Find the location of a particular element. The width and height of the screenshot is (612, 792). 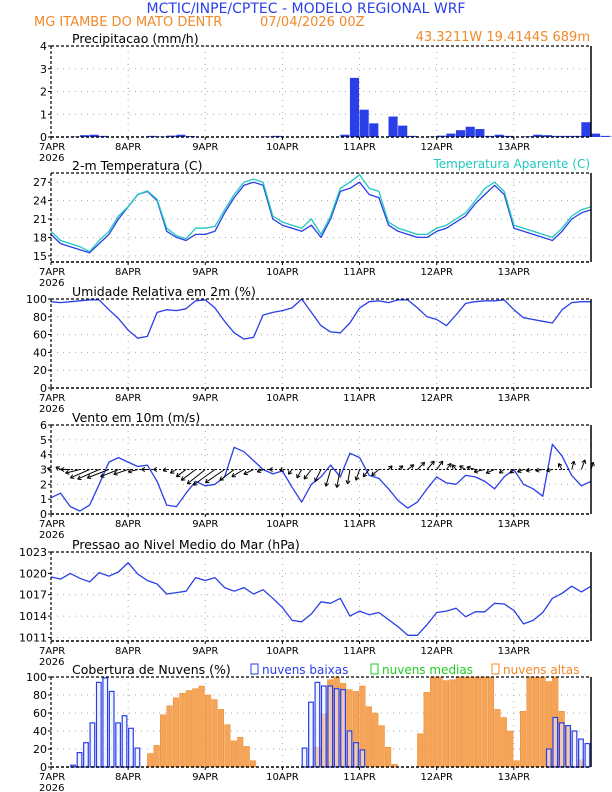

legend-mid-clouds: nuvens medias is located at coordinates (427, 670).